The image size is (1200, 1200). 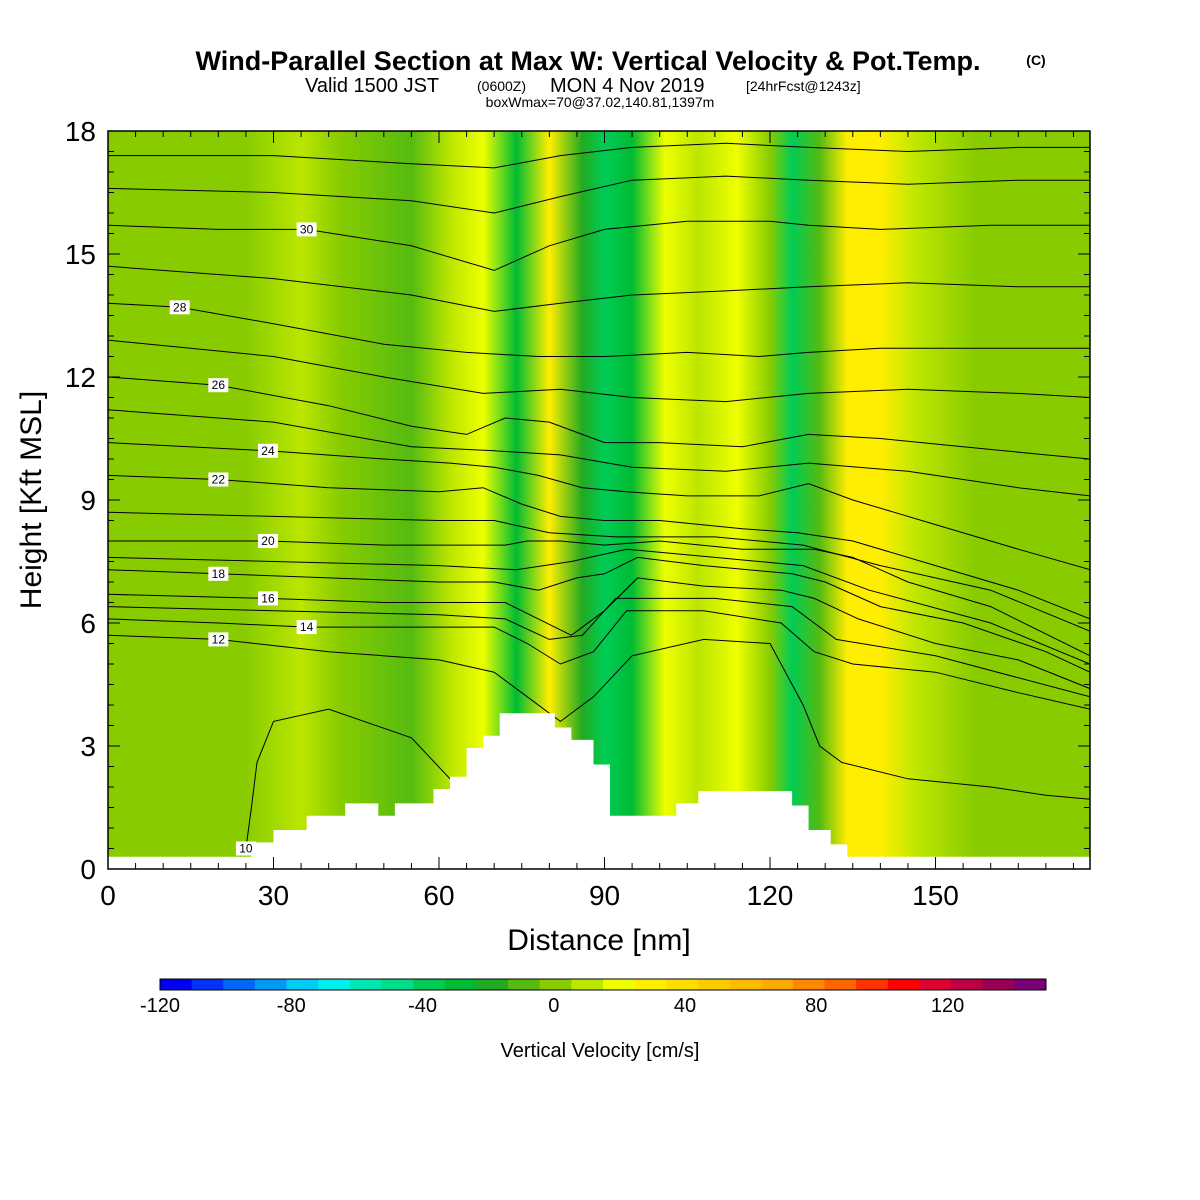 I want to click on terrain-mask, so click(x=599, y=791).